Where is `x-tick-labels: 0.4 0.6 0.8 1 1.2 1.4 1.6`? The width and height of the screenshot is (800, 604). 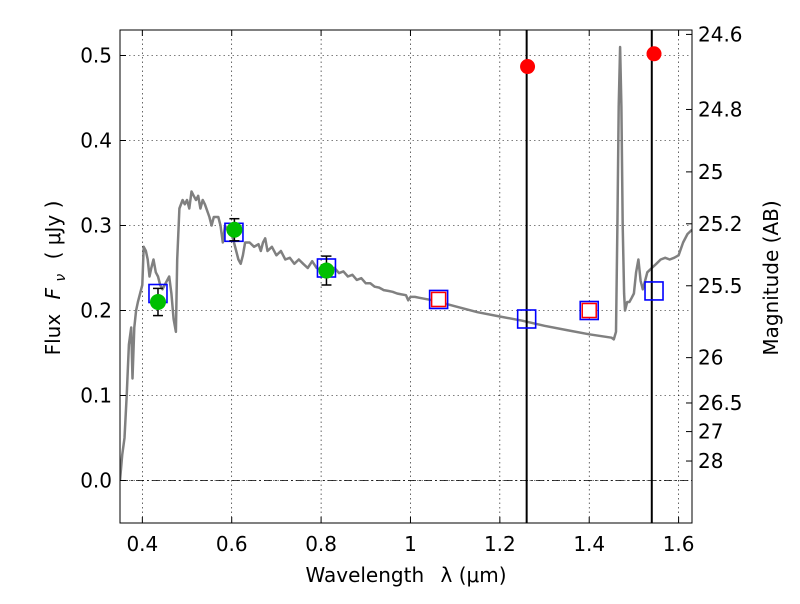 x-tick-labels: 0.4 0.6 0.8 1 1.2 1.4 1.6 is located at coordinates (410, 544).